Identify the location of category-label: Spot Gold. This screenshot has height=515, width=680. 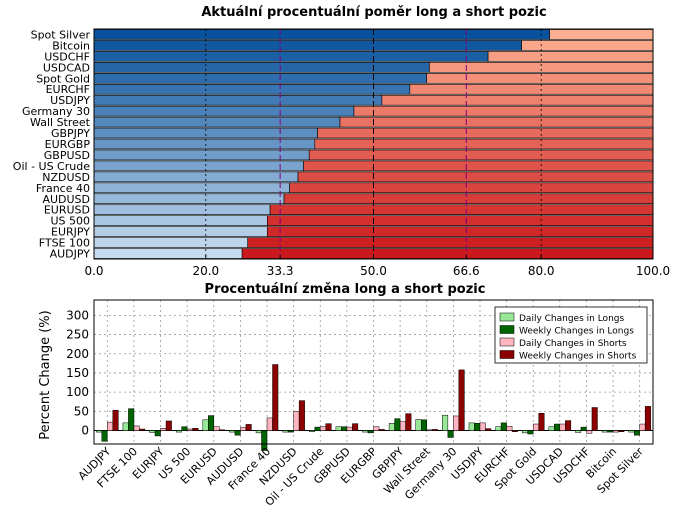
(63, 78).